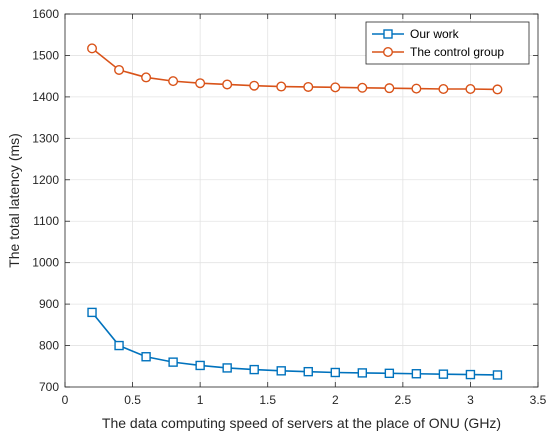 Image resolution: width=550 pixels, height=440 pixels. What do you see at coordinates (49, 346) in the screenshot?
I see `y-tick-label: 800` at bounding box center [49, 346].